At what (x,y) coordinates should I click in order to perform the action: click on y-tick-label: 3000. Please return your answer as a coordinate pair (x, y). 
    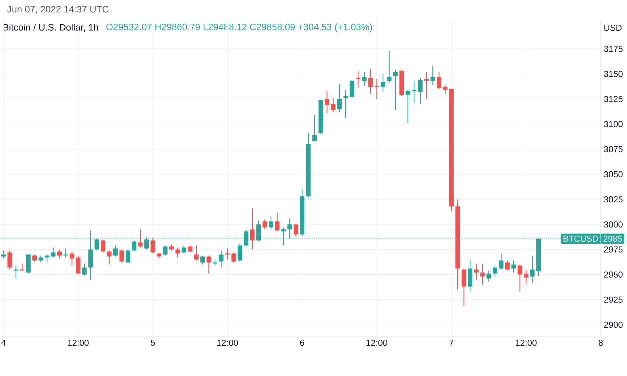
    Looking at the image, I should click on (613, 225).